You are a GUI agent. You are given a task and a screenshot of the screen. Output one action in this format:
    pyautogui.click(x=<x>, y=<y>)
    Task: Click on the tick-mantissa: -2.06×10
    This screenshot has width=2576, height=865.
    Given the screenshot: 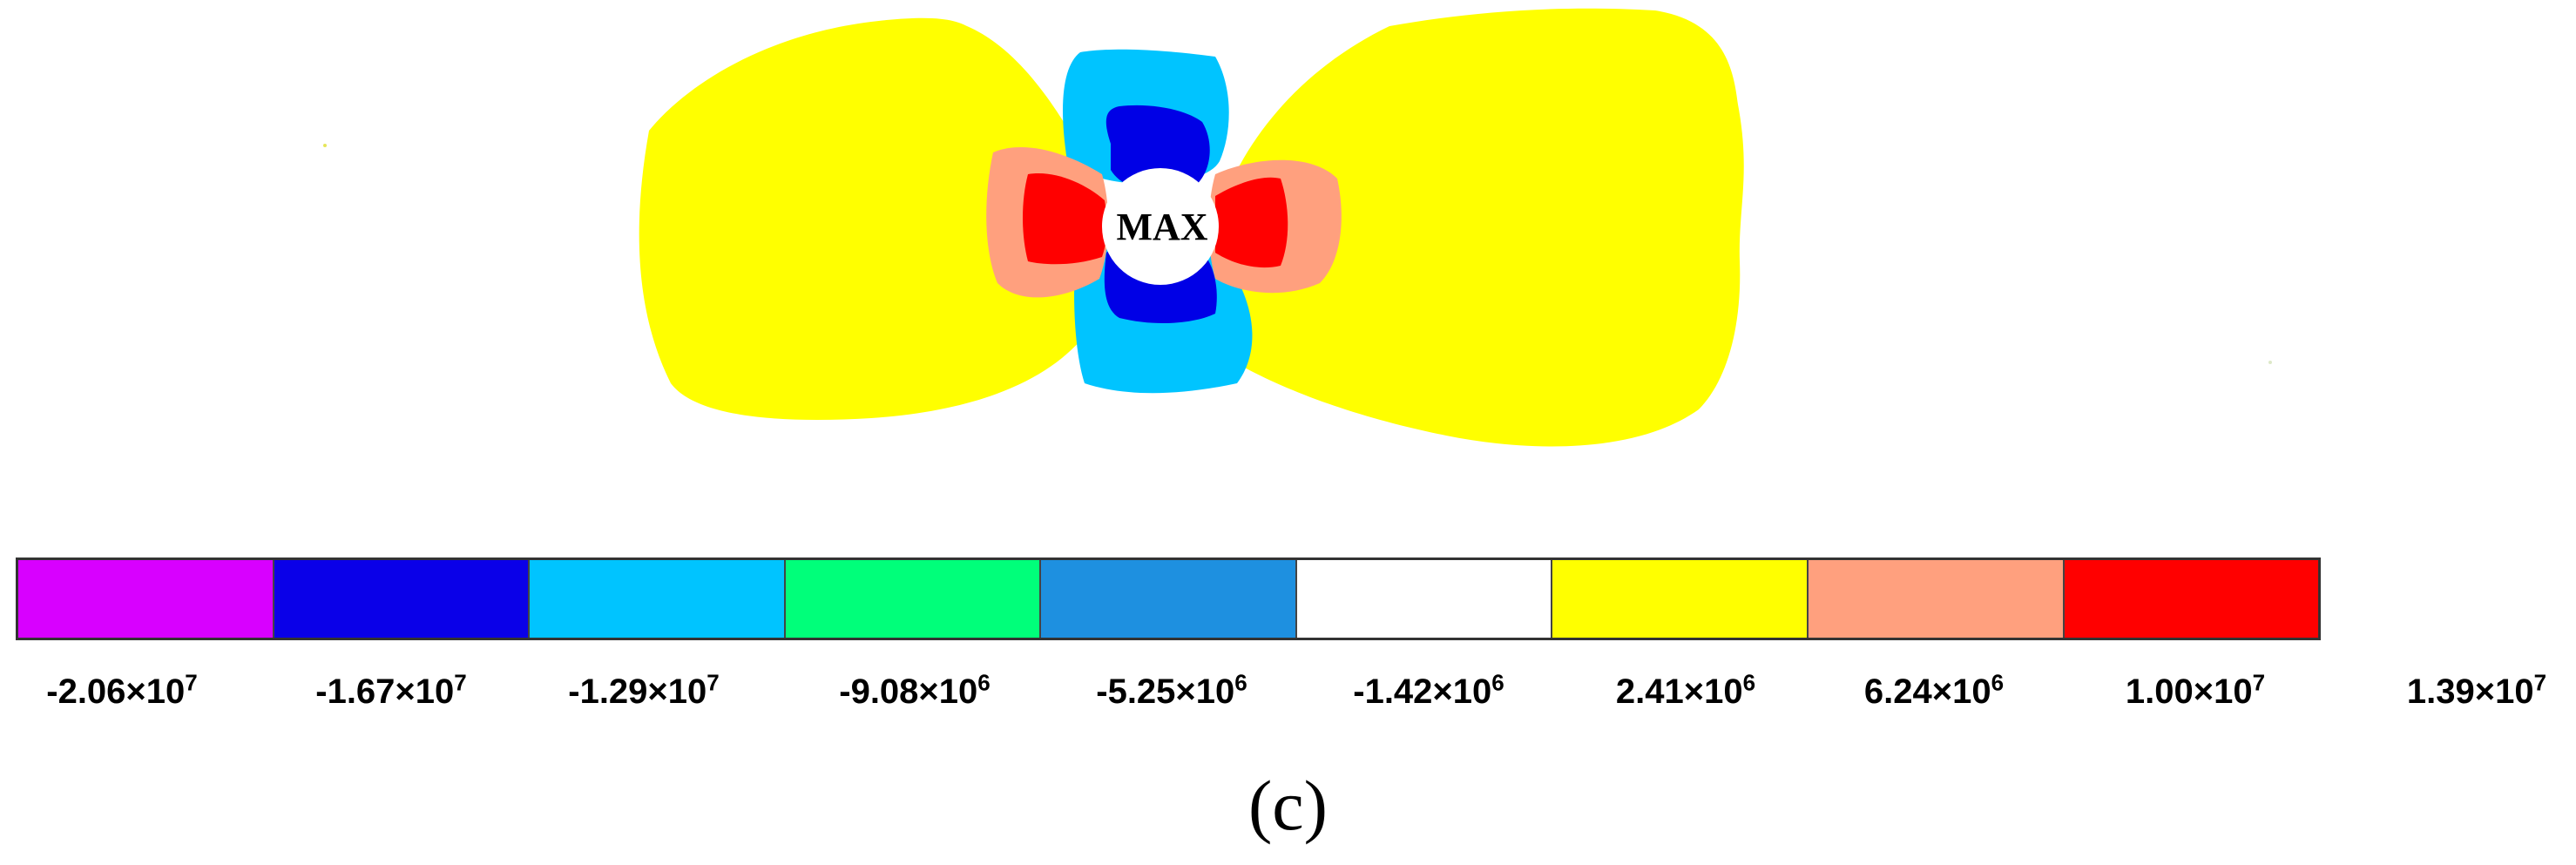 What is the action you would take?
    pyautogui.click(x=116, y=691)
    